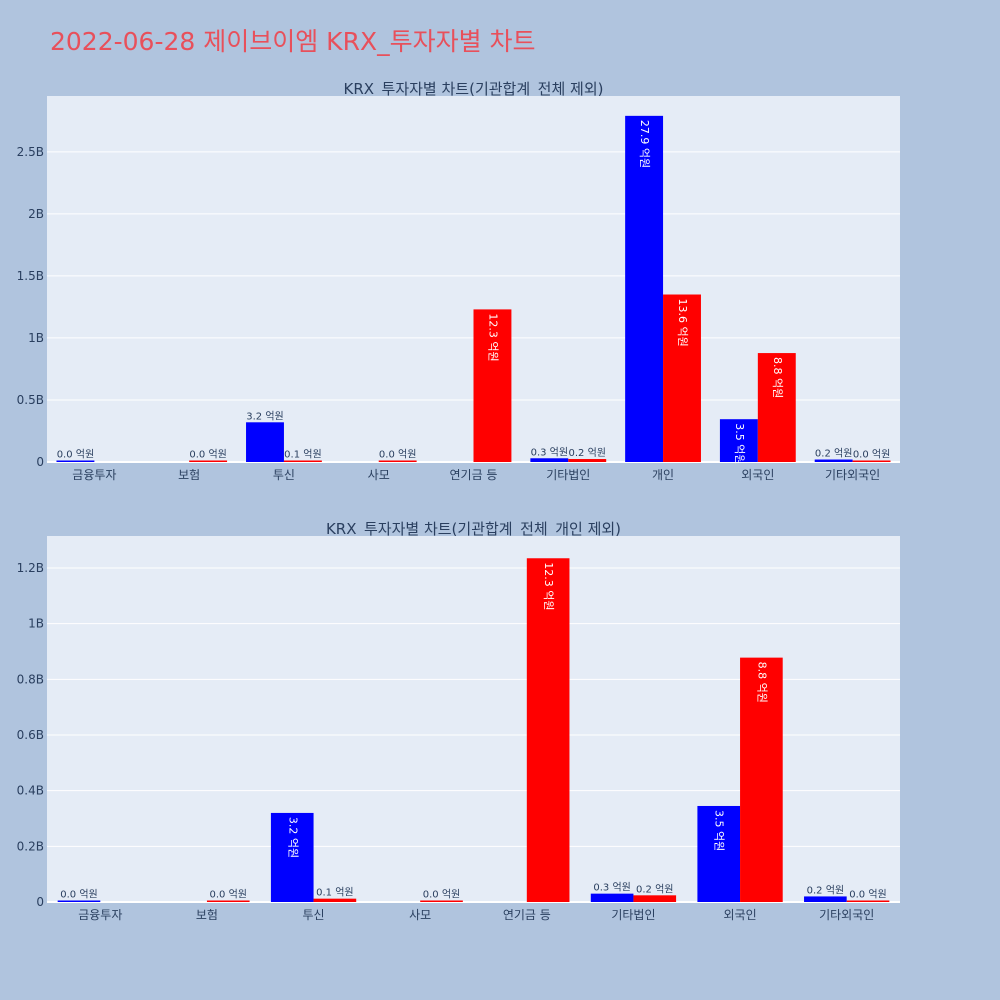 The height and width of the screenshot is (1000, 1000). What do you see at coordinates (30, 846) in the screenshot?
I see `y-tick-label: 0.2B` at bounding box center [30, 846].